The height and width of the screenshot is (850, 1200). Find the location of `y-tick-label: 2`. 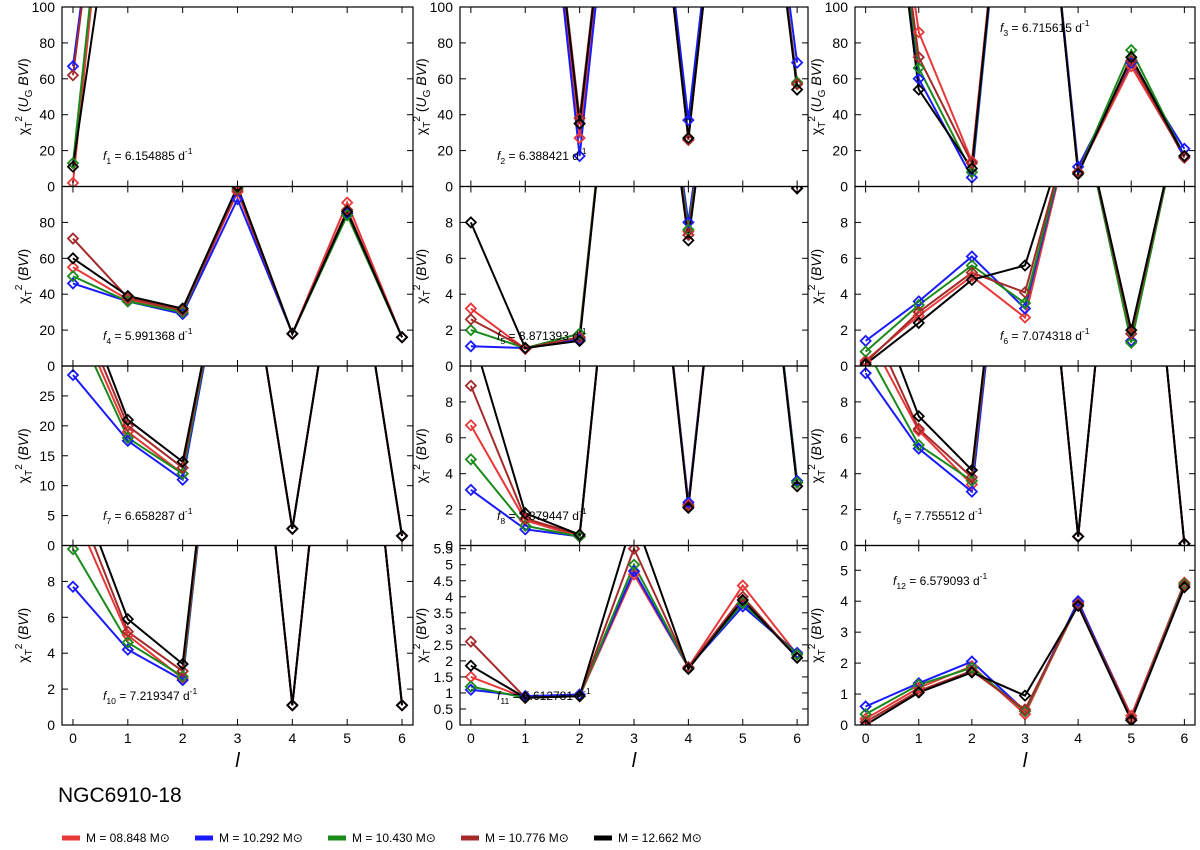

y-tick-label: 2 is located at coordinates (449, 661).